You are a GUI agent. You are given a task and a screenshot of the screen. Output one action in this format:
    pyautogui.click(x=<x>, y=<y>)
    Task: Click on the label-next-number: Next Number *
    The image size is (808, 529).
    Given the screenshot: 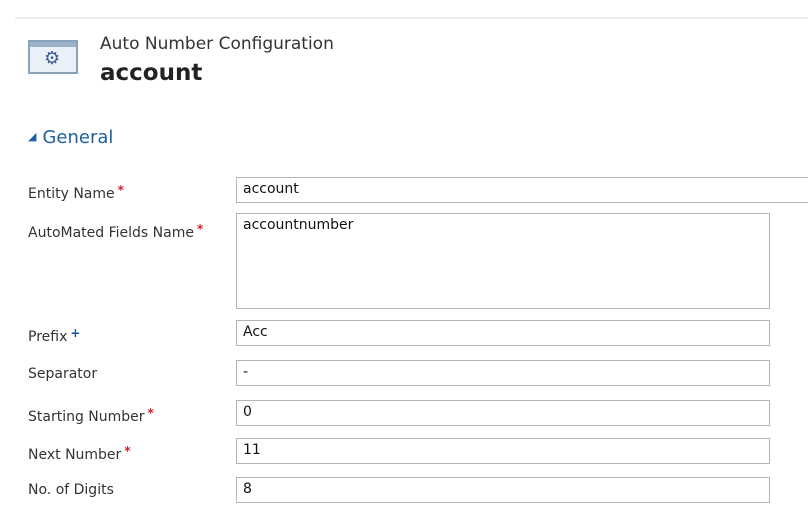 What is the action you would take?
    pyautogui.click(x=79, y=453)
    